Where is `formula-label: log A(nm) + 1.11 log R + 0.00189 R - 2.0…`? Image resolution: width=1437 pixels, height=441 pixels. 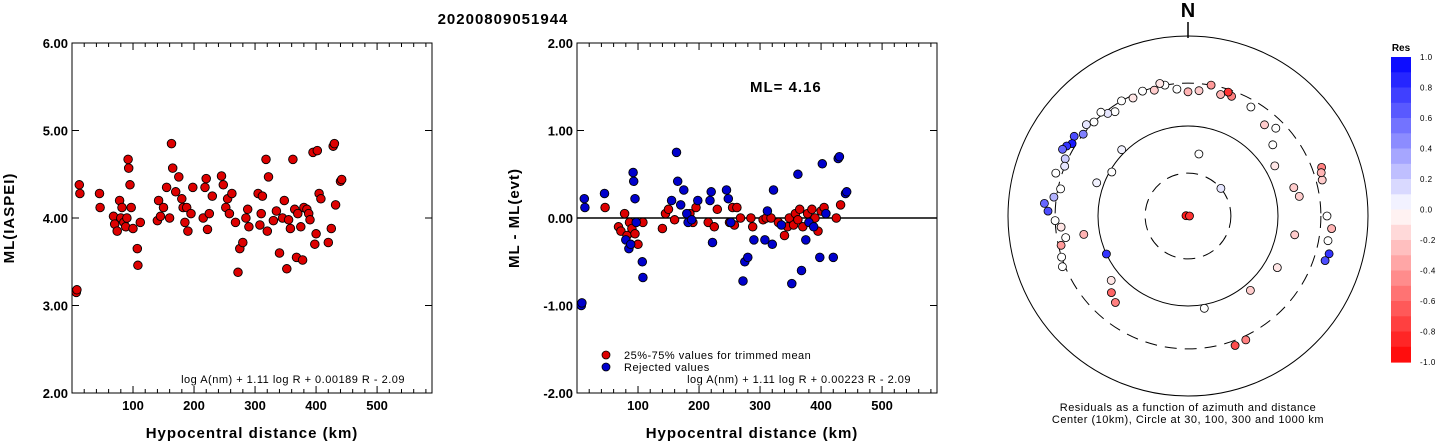
formula-label: log A(nm) + 1.11 log R + 0.00189 R - 2.0… is located at coordinates (293, 380).